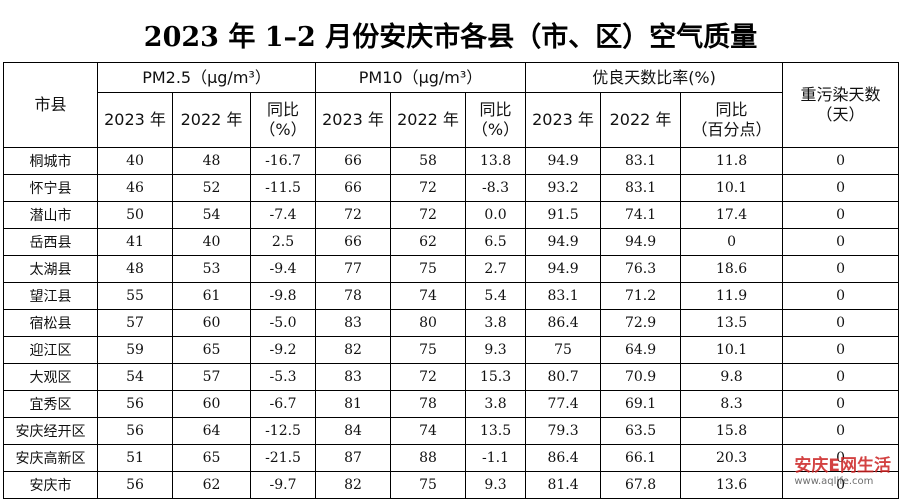 The image size is (901, 499). I want to click on table-cell: 41, so click(135, 242).